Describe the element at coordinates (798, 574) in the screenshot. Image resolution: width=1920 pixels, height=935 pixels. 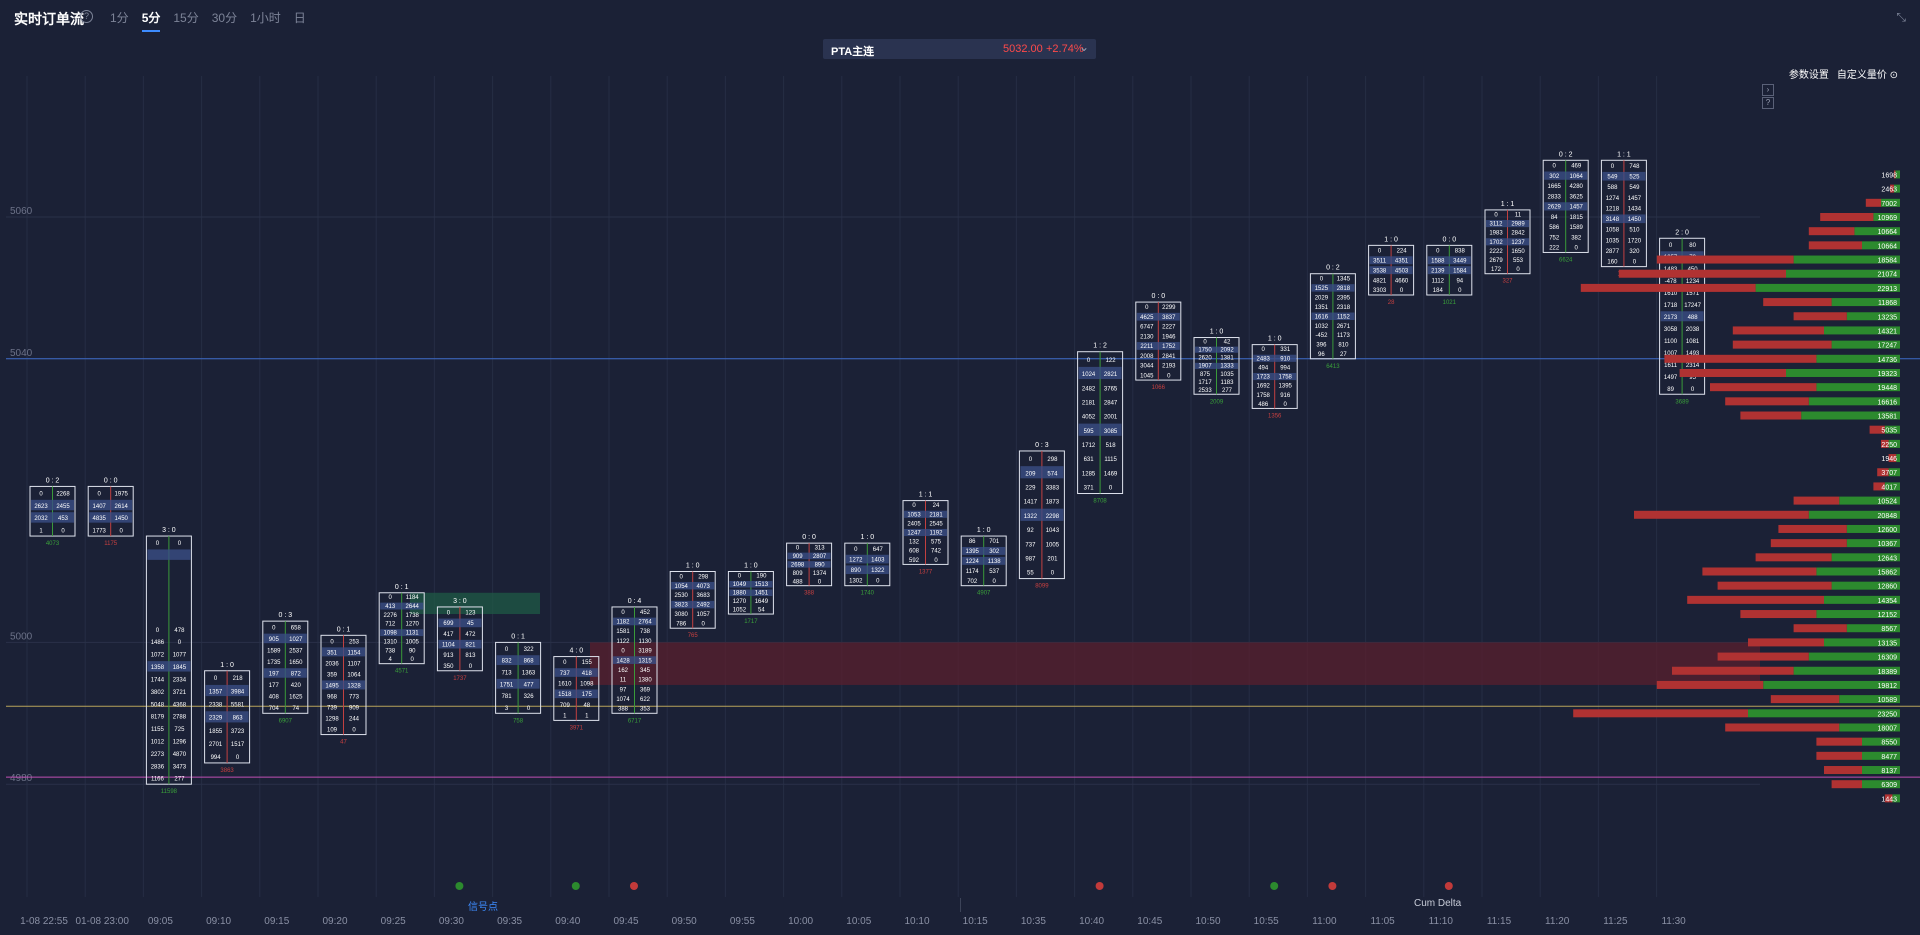
I see `cell-bid: 809` at that location.